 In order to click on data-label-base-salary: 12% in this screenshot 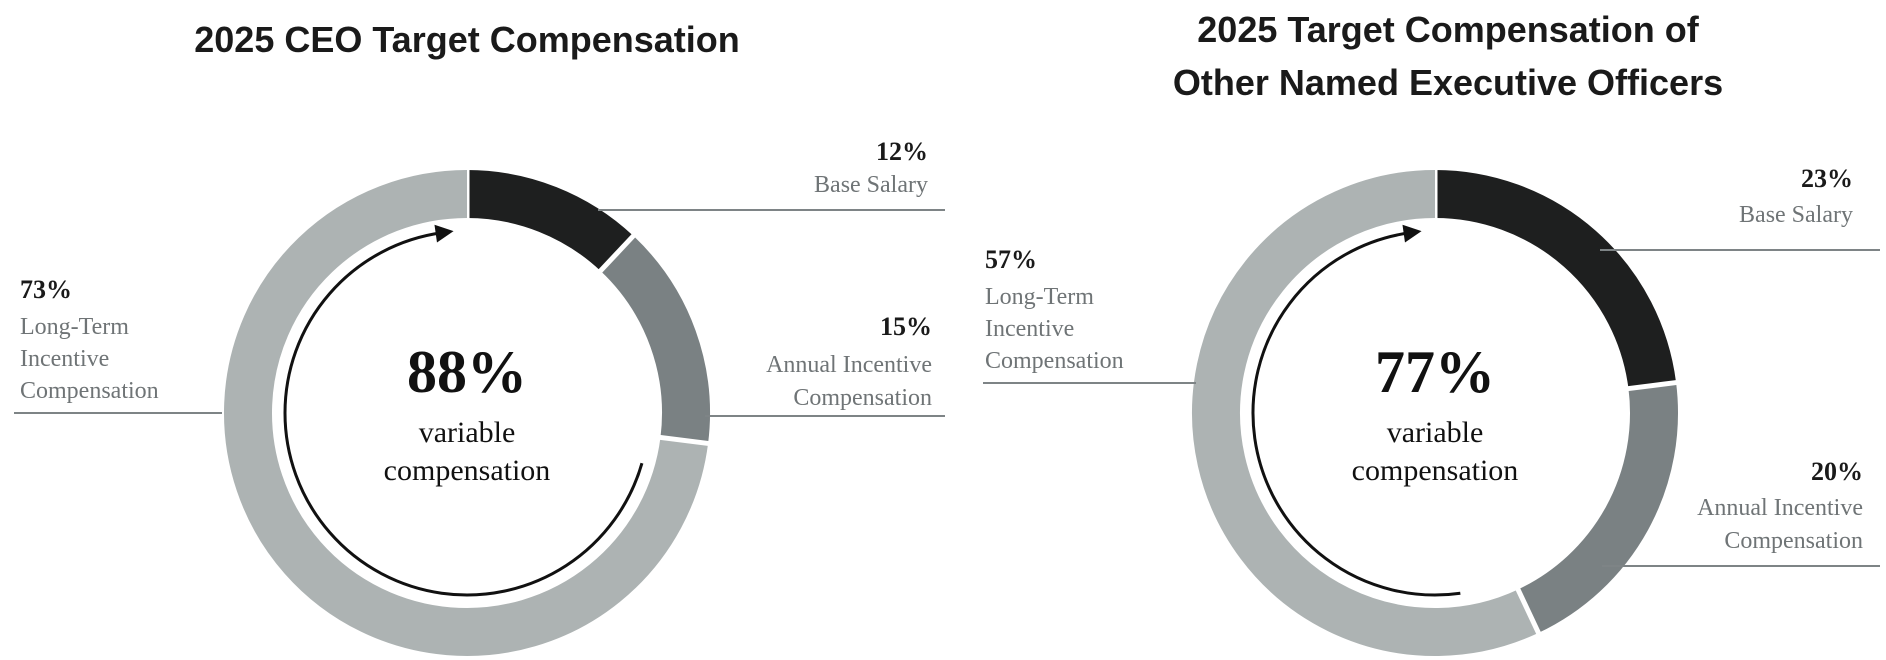, I will do `click(902, 151)`.